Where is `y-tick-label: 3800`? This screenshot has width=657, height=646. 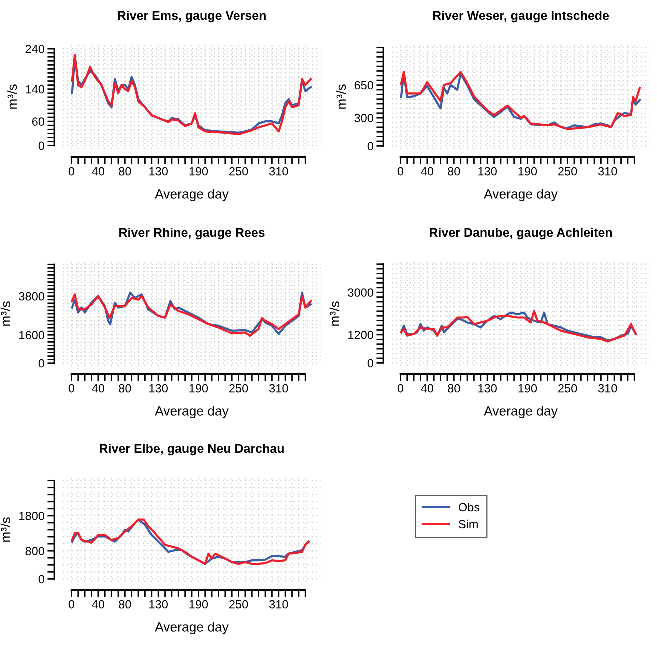
y-tick-label: 3800 is located at coordinates (31, 296).